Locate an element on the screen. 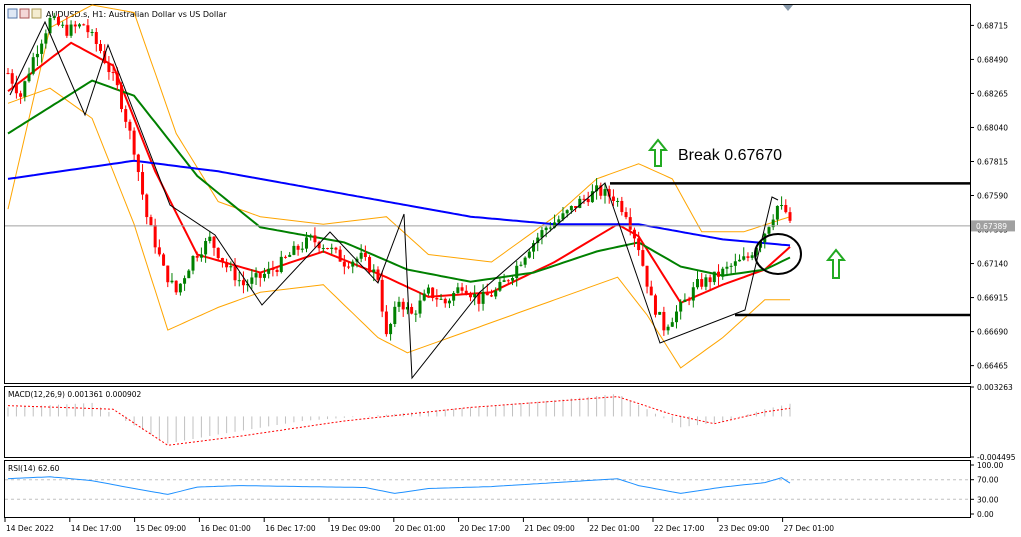 The width and height of the screenshot is (1021, 537). rsi-tick-label: 100.00 is located at coordinates (990, 465).